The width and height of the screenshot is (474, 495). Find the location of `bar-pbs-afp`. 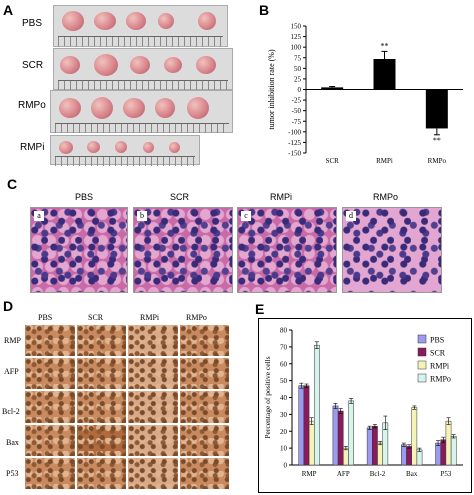

bar-pbs-afp is located at coordinates (335, 435).